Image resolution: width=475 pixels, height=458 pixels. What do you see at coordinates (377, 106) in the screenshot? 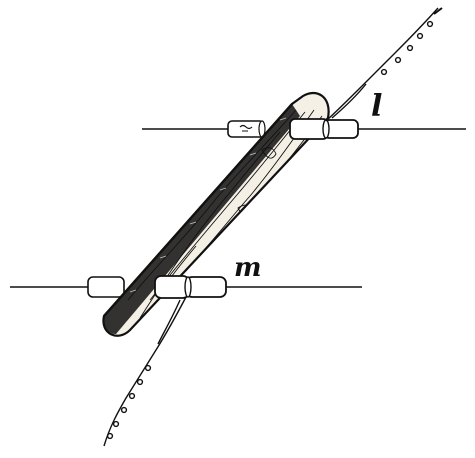
I see `label-l: l` at bounding box center [377, 106].